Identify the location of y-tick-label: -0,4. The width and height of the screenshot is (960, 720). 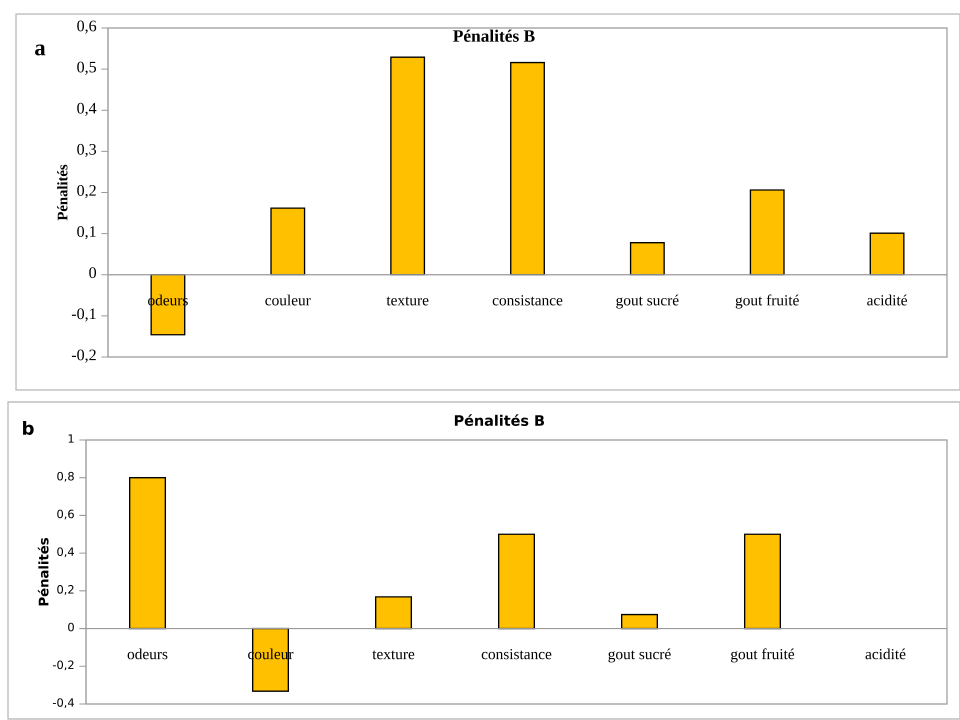
(63, 703).